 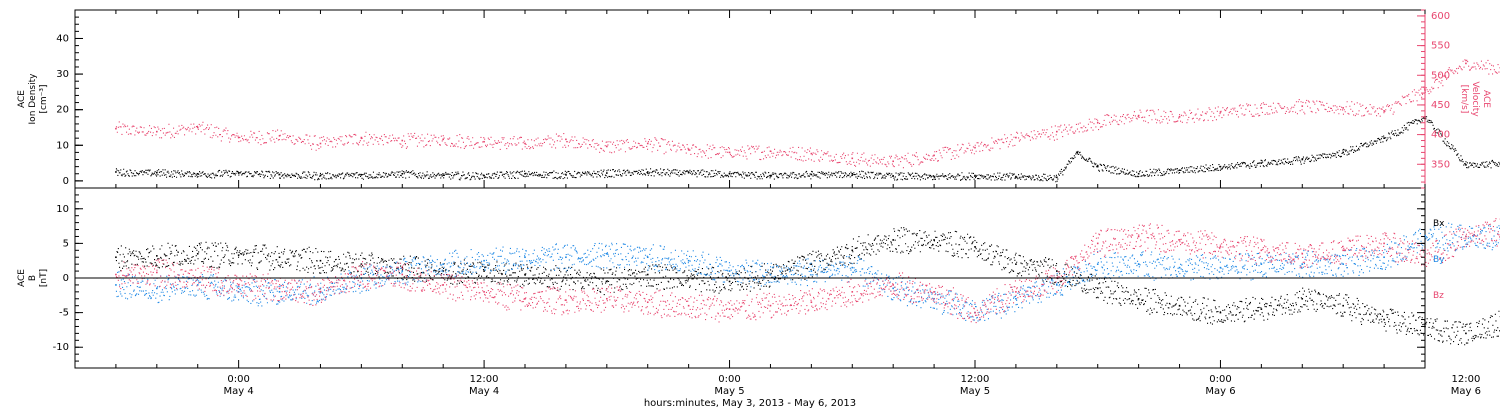 What do you see at coordinates (484, 391) in the screenshot?
I see `x-tick-label-date: May 4` at bounding box center [484, 391].